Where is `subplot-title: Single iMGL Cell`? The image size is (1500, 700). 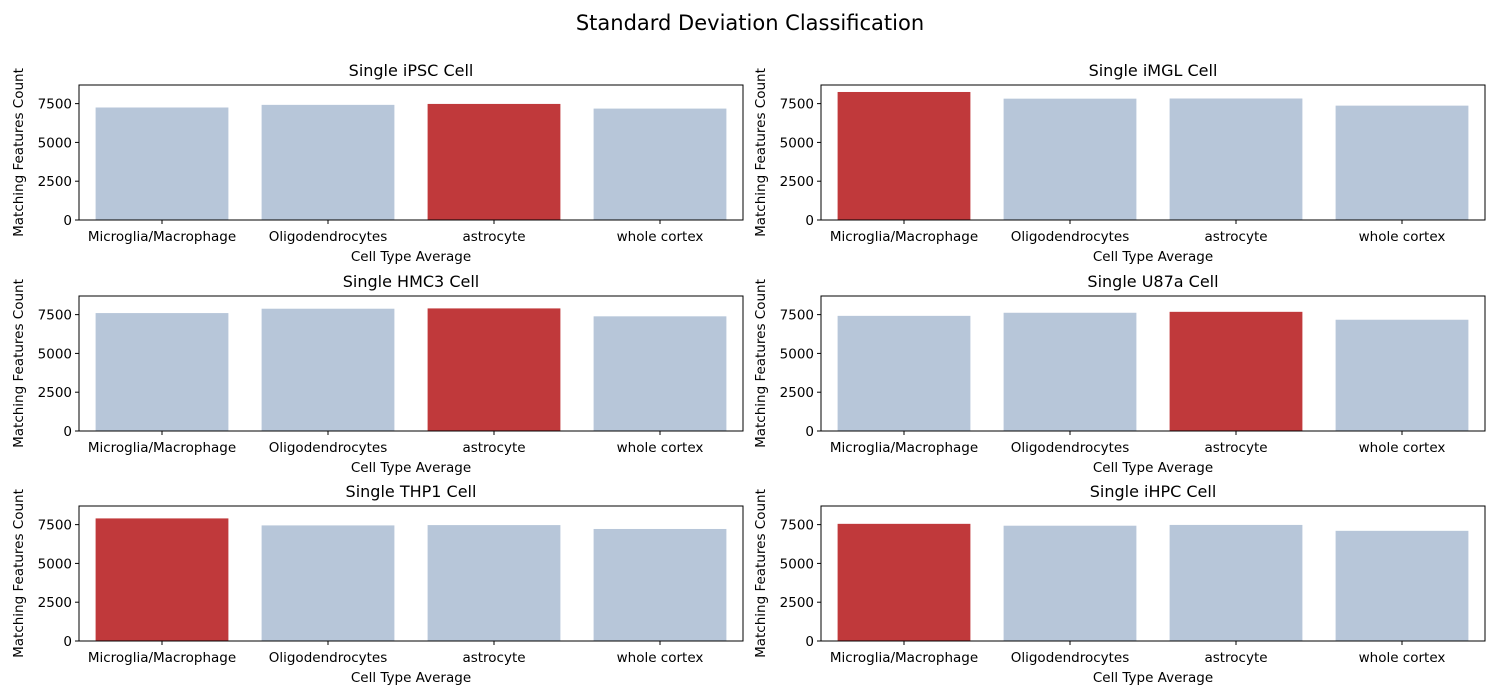
subplot-title: Single iMGL Cell is located at coordinates (1153, 70).